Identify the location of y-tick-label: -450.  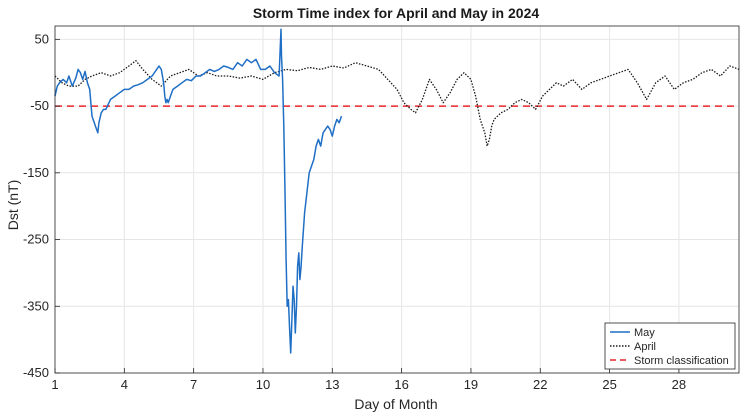
(36, 372).